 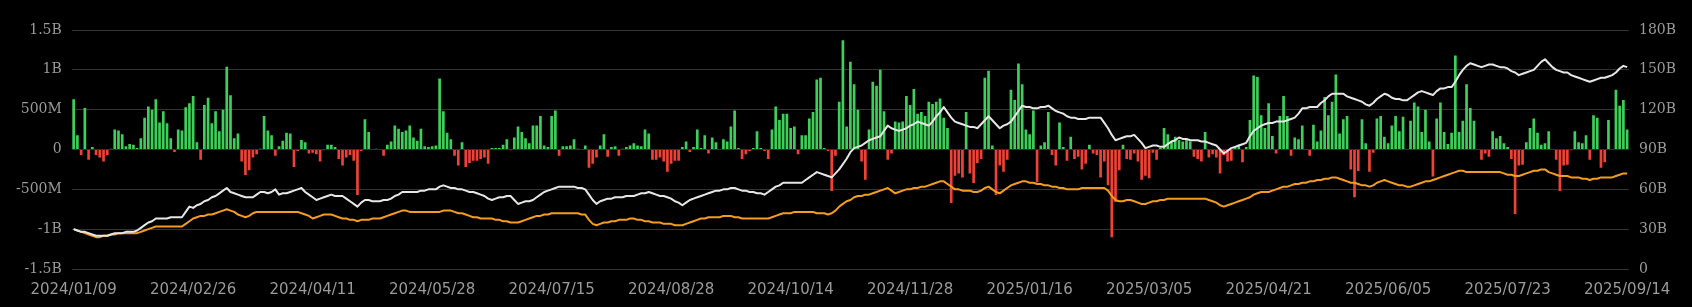 I want to click on x-tick-label: 2025/07/23, so click(x=1507, y=288).